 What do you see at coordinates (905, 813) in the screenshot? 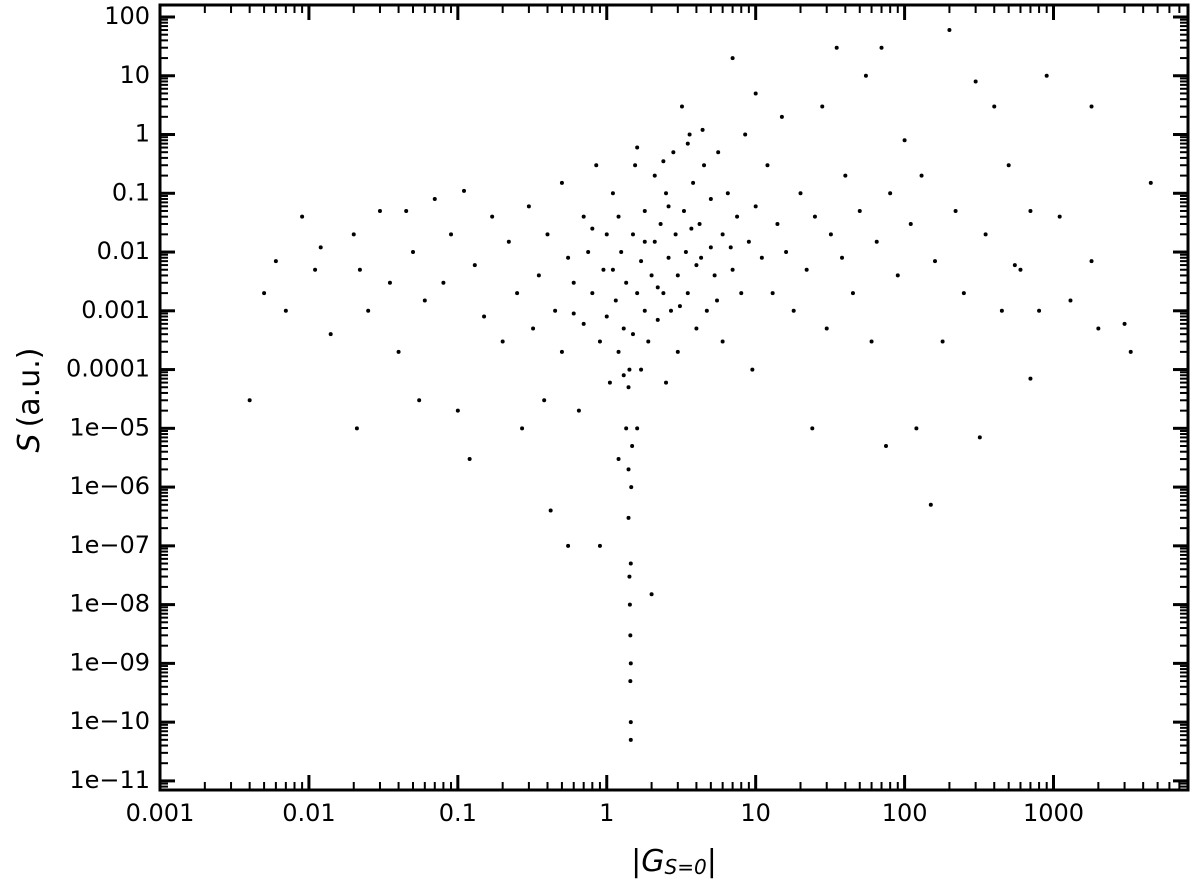
I see `x-tick-label: 100` at bounding box center [905, 813].